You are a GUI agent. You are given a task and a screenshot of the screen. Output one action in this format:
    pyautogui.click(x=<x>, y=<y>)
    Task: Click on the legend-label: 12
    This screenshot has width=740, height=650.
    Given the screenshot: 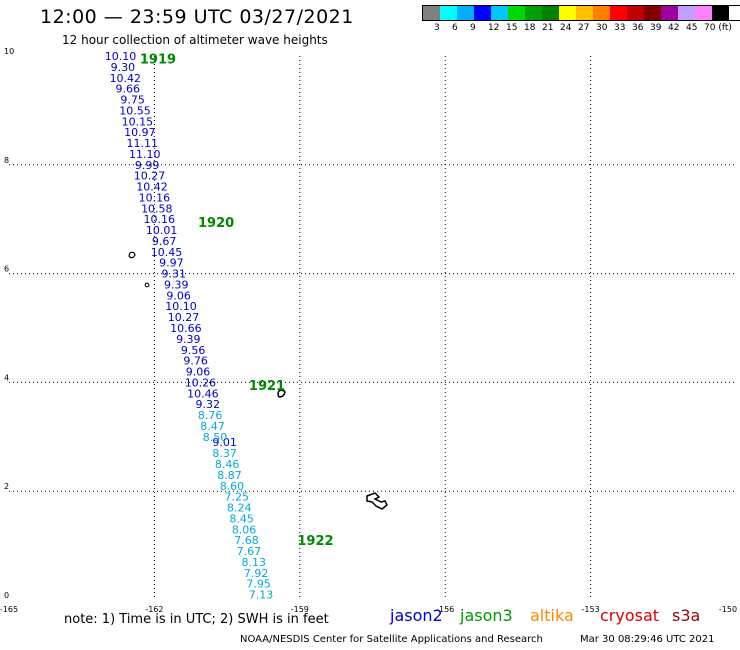 What is the action you would take?
    pyautogui.click(x=494, y=28)
    